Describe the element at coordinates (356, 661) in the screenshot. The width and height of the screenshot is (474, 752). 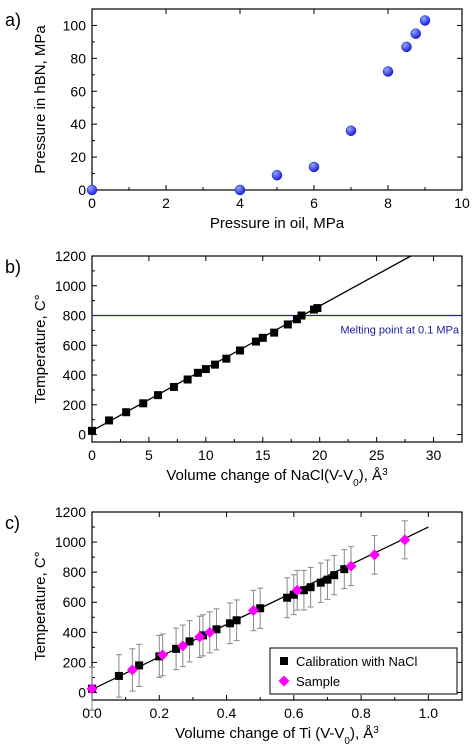
I see `legend-label-calibration: Calibration with NaCl` at that location.